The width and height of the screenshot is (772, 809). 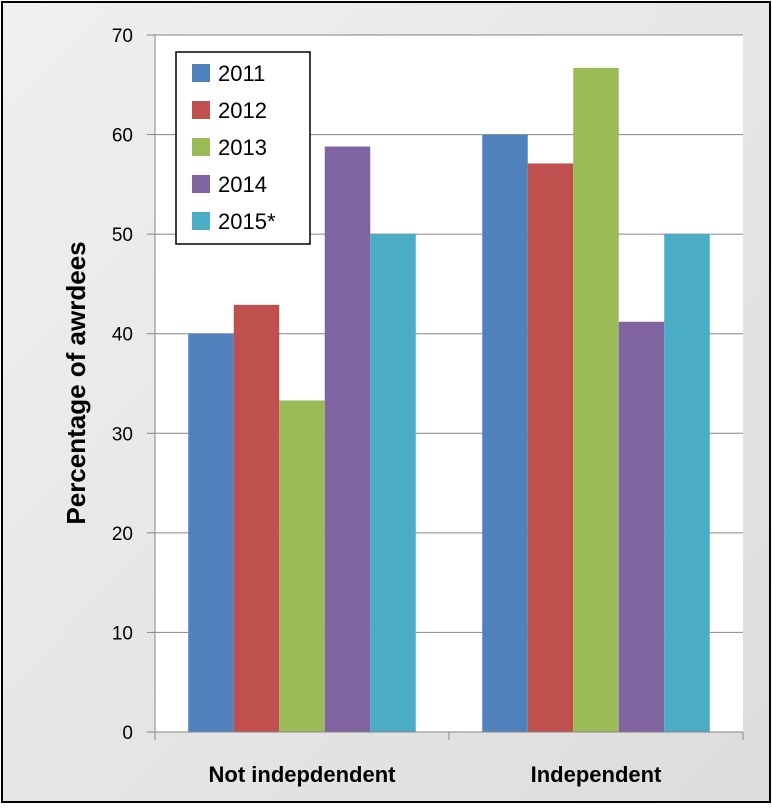 What do you see at coordinates (122, 335) in the screenshot?
I see `y-tick-label: 40` at bounding box center [122, 335].